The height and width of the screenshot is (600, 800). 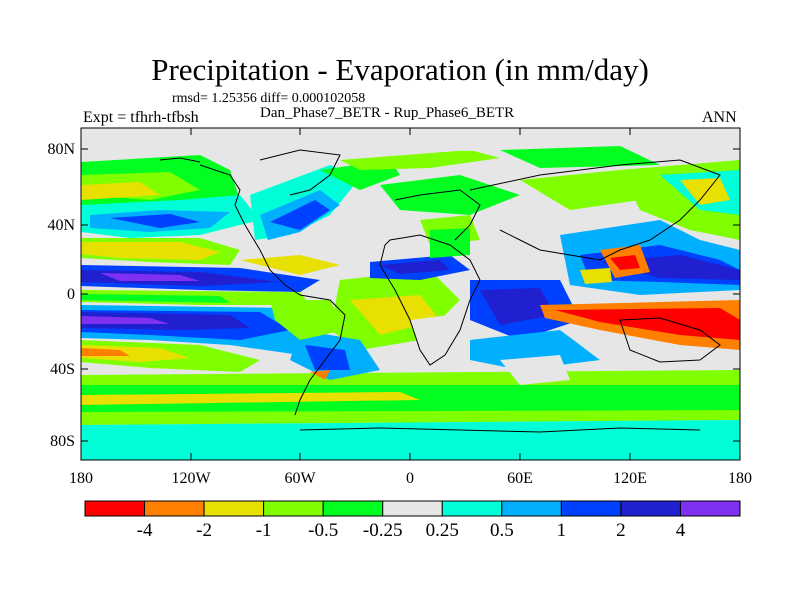 What do you see at coordinates (630, 478) in the screenshot?
I see `lon-tick-label: 120E` at bounding box center [630, 478].